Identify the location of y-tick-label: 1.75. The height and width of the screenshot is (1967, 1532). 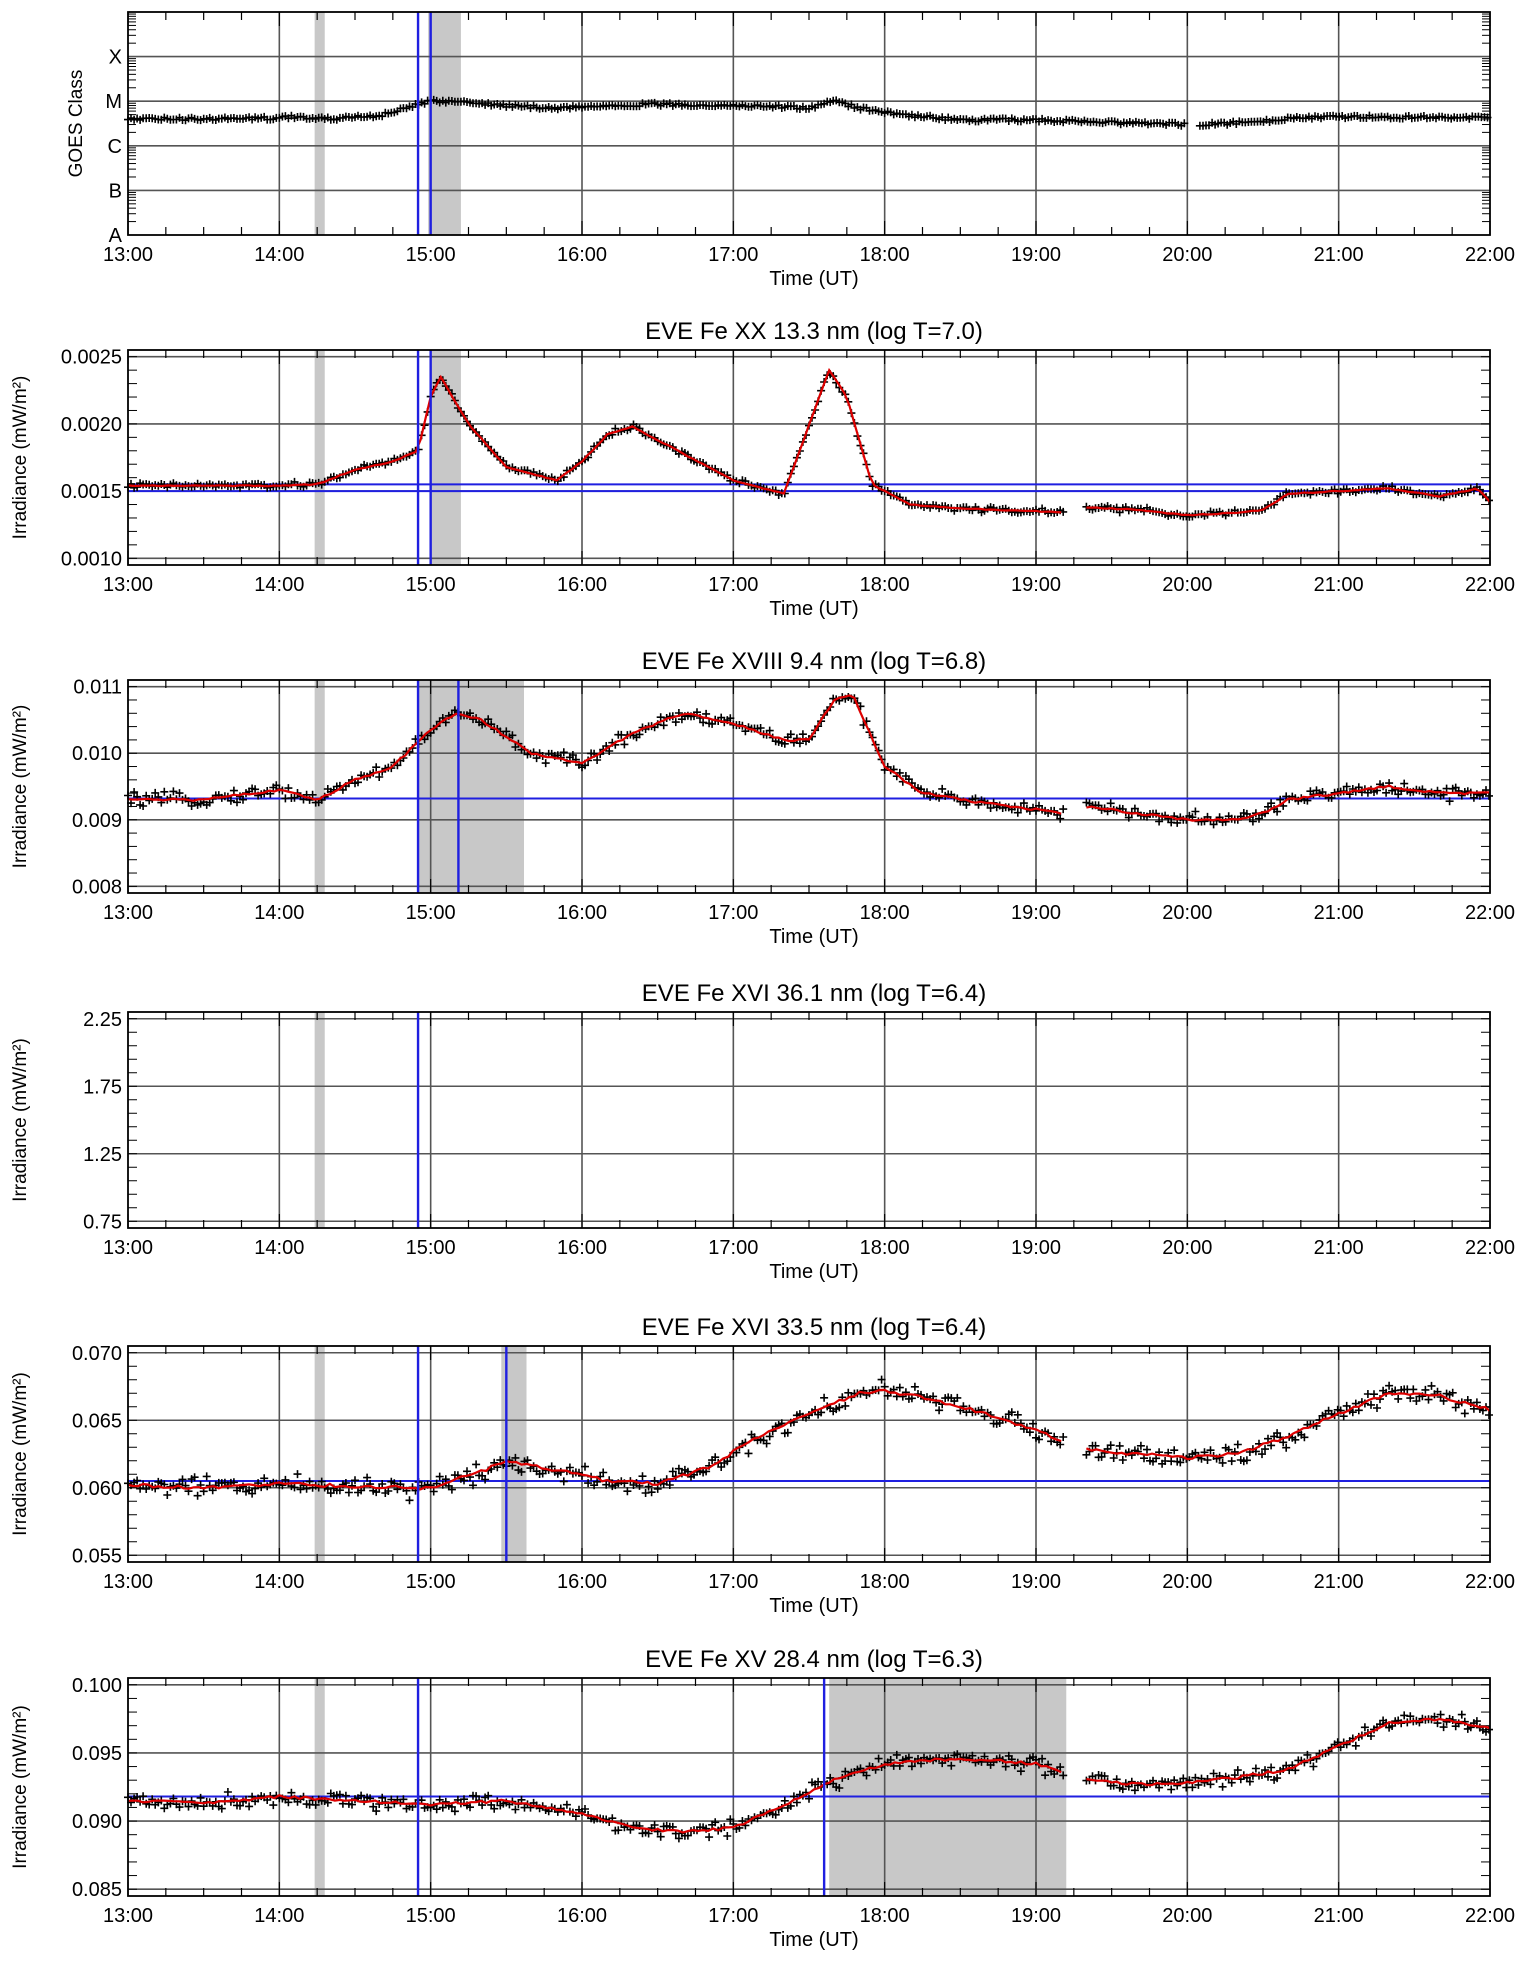
(102, 1087).